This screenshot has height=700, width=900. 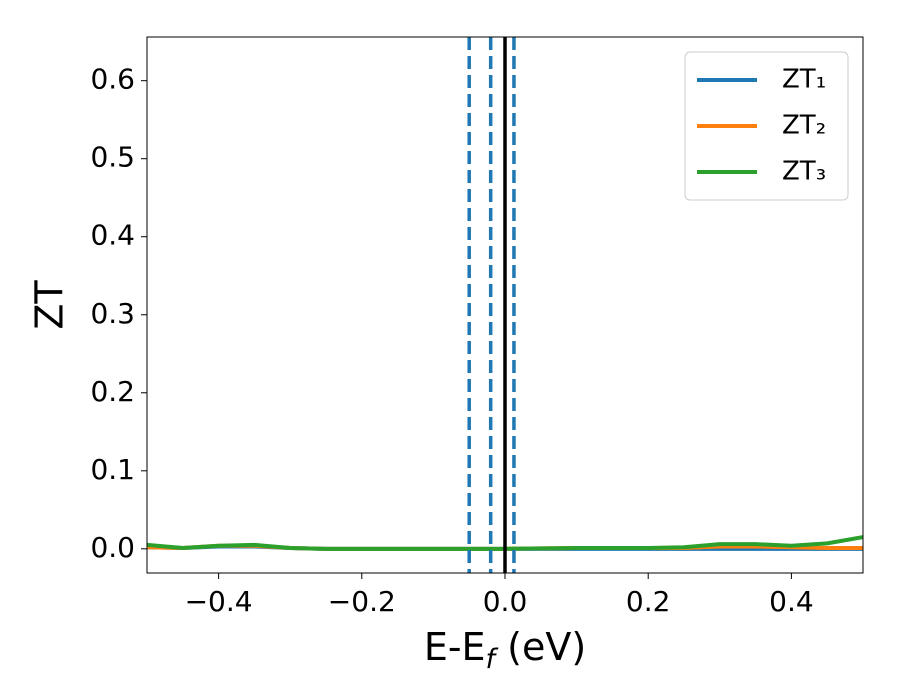 I want to click on y-tick-label: 0.0, so click(x=112, y=547).